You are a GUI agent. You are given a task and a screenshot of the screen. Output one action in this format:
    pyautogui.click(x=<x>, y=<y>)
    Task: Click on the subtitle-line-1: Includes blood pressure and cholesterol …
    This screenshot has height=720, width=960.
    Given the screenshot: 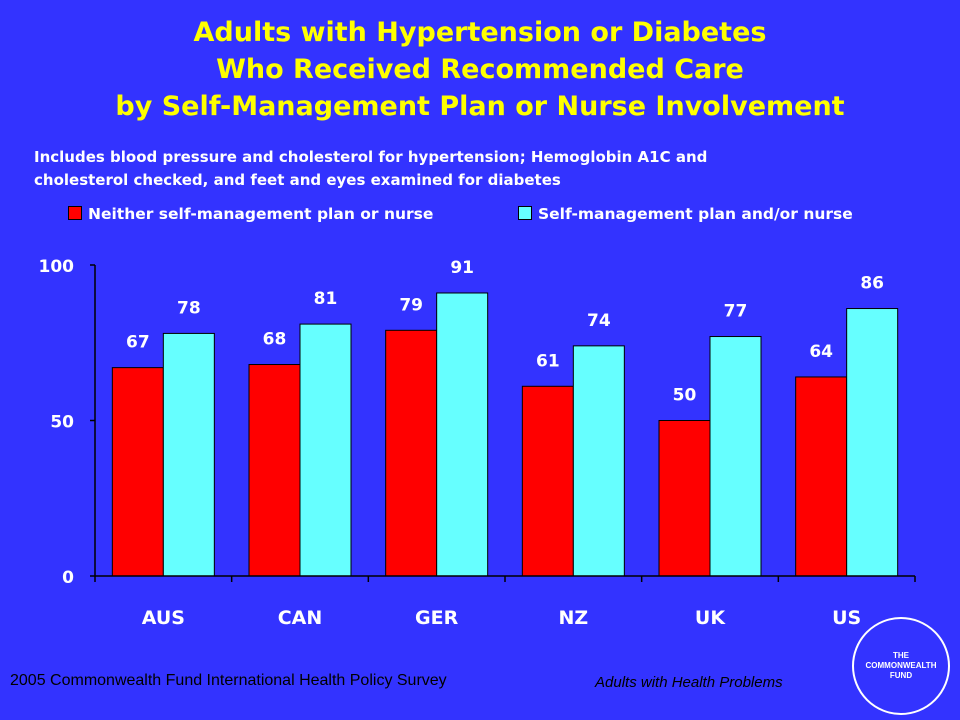 What is the action you would take?
    pyautogui.click(x=371, y=157)
    